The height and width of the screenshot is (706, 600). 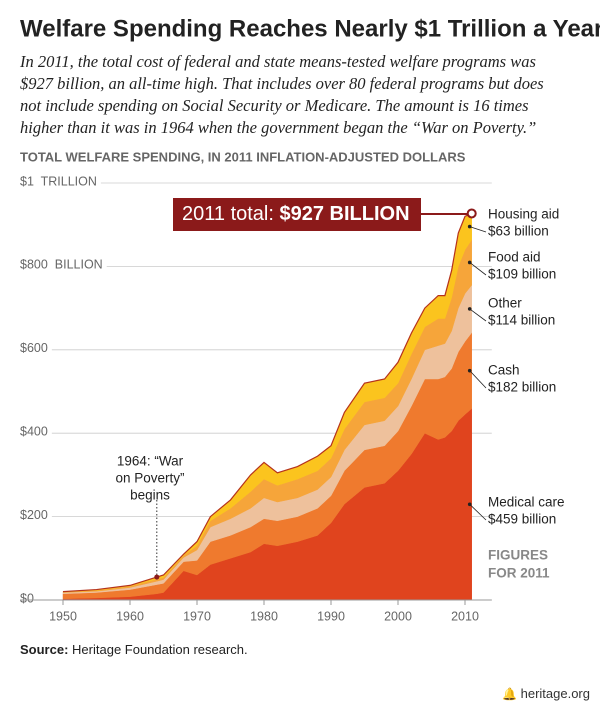 What do you see at coordinates (398, 616) in the screenshot?
I see `x-tick-label: 2000` at bounding box center [398, 616].